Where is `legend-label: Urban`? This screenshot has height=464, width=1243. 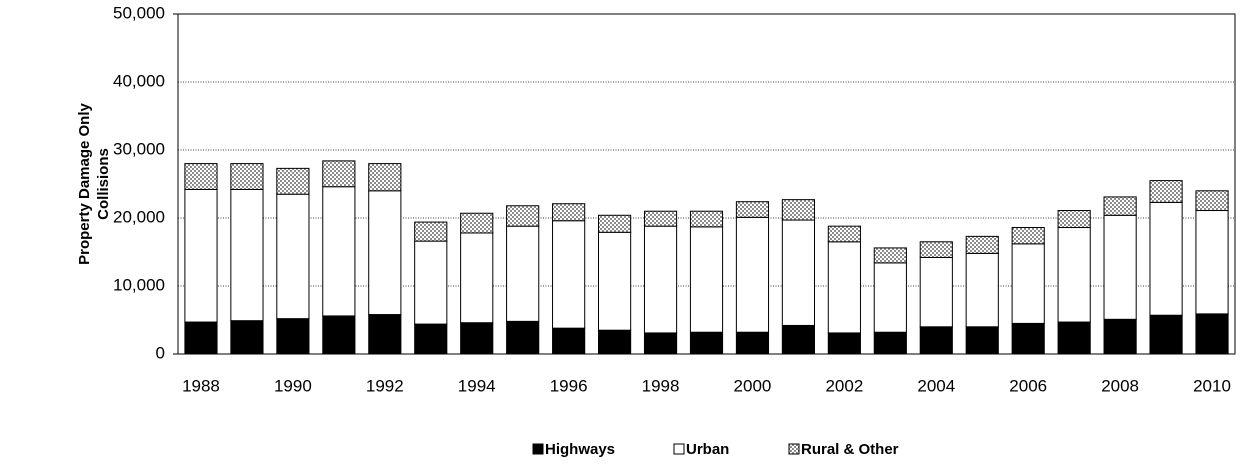
legend-label: Urban is located at coordinates (707, 449).